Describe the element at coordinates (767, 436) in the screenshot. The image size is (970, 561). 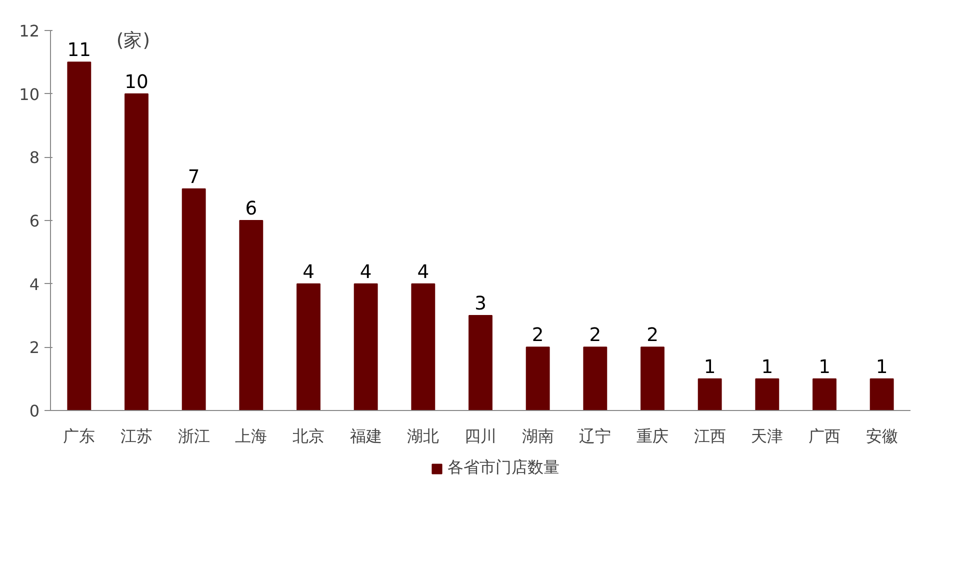
I see `x-tick-label: 天津` at that location.